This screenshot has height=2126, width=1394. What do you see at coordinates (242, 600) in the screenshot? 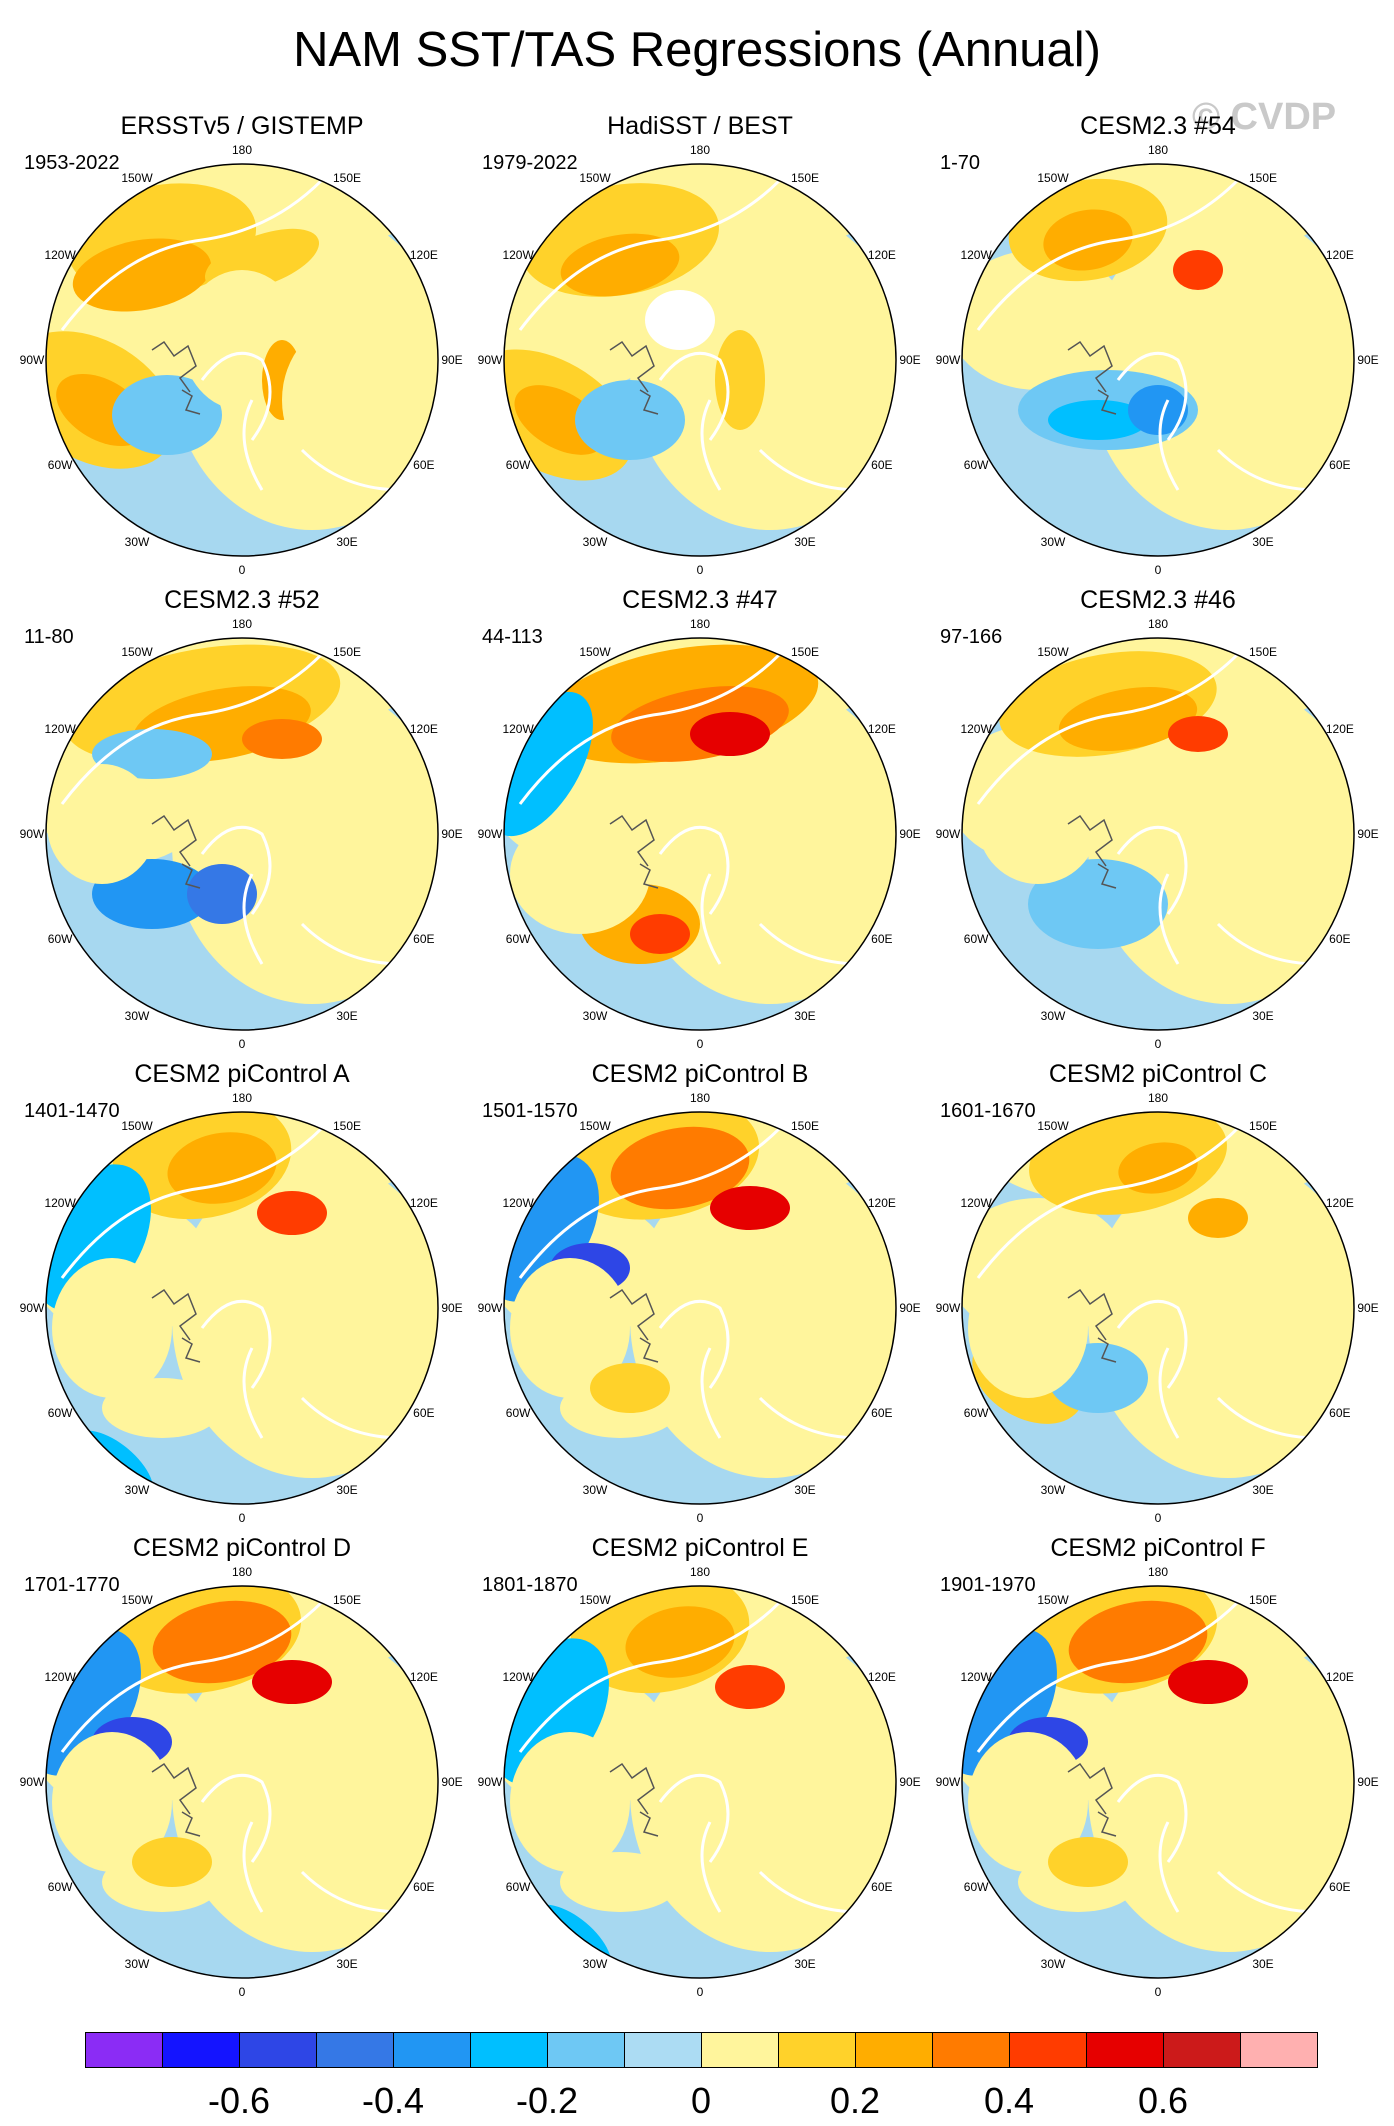
I see `panel-title: CESM2.3 #52` at bounding box center [242, 600].